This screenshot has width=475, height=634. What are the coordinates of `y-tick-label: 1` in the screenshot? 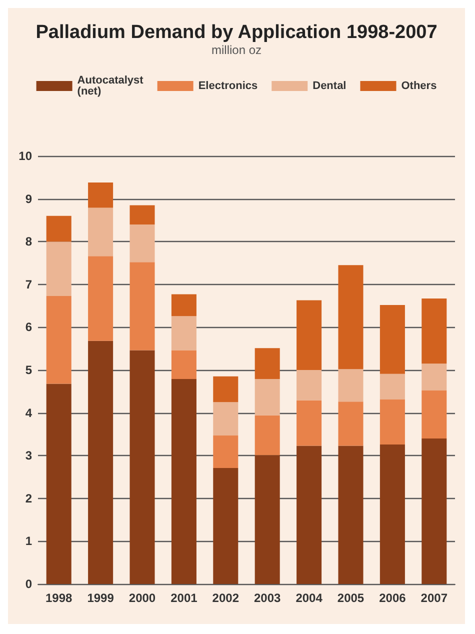 It's located at (28, 541).